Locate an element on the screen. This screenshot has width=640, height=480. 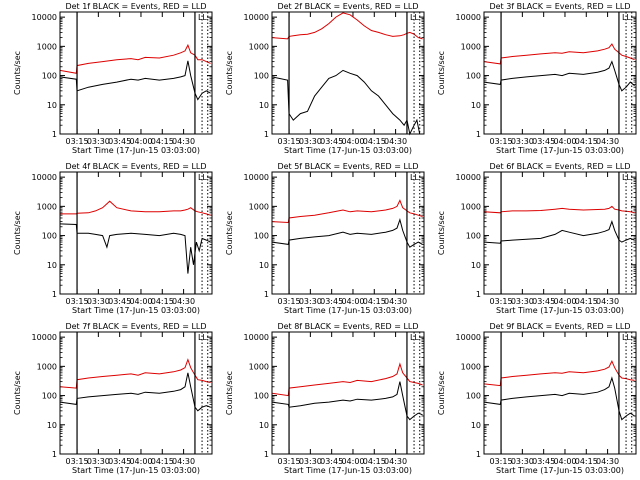
panel-title: Det 8f BLACK = Events, RED = LLD is located at coordinates (347, 326).